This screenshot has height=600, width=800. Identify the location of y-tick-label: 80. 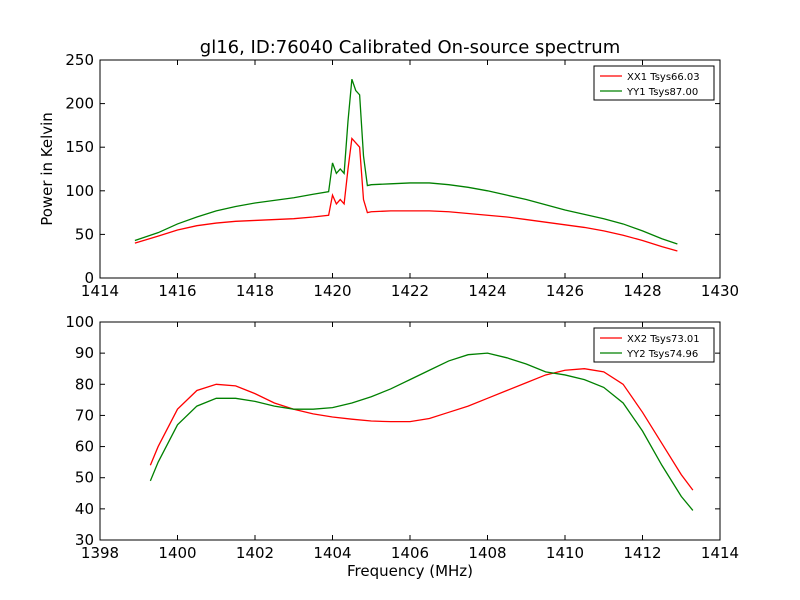
(84, 384).